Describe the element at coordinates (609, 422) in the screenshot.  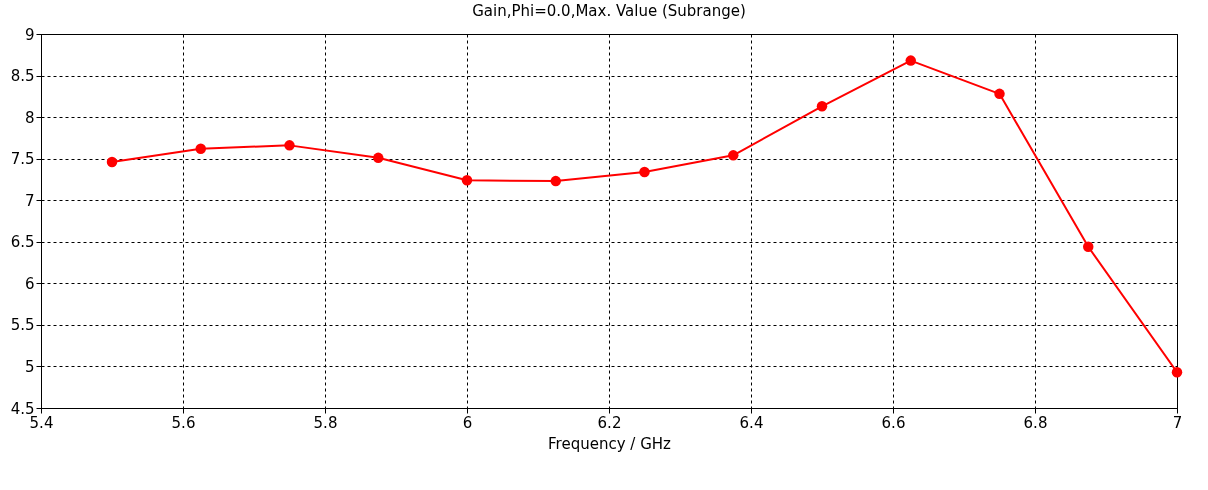
I see `x-tick-label: 6.2` at that location.